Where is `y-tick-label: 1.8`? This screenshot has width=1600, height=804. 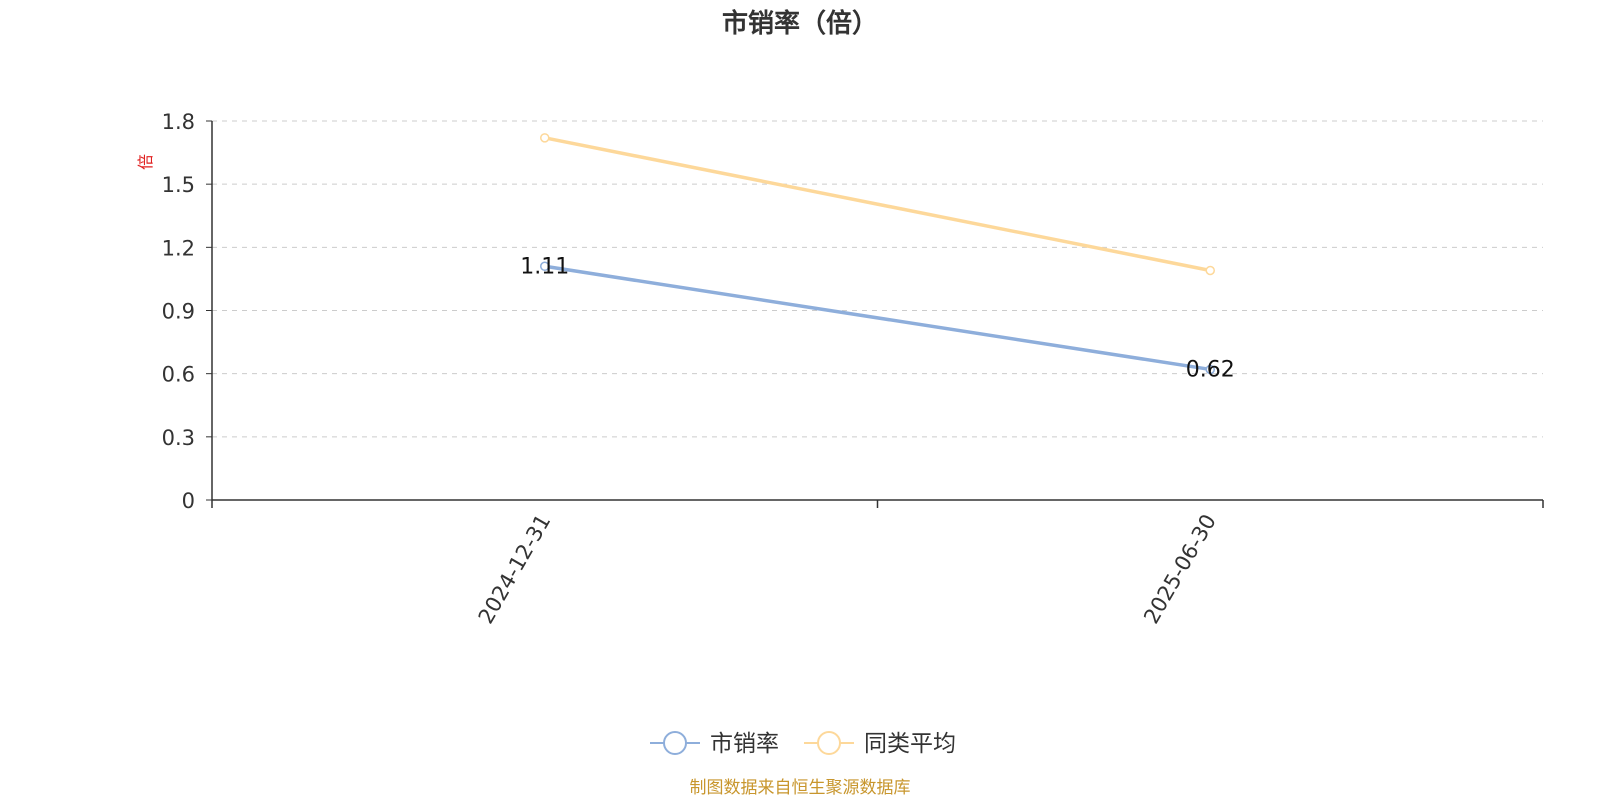 y-tick-label: 1.8 is located at coordinates (178, 122).